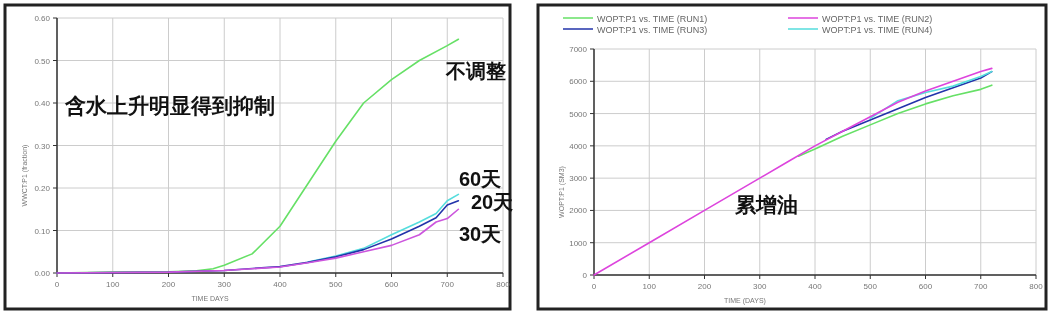  I want to click on legend-label: WOPT:P1 vs. TIME (RUN3), so click(652, 29).